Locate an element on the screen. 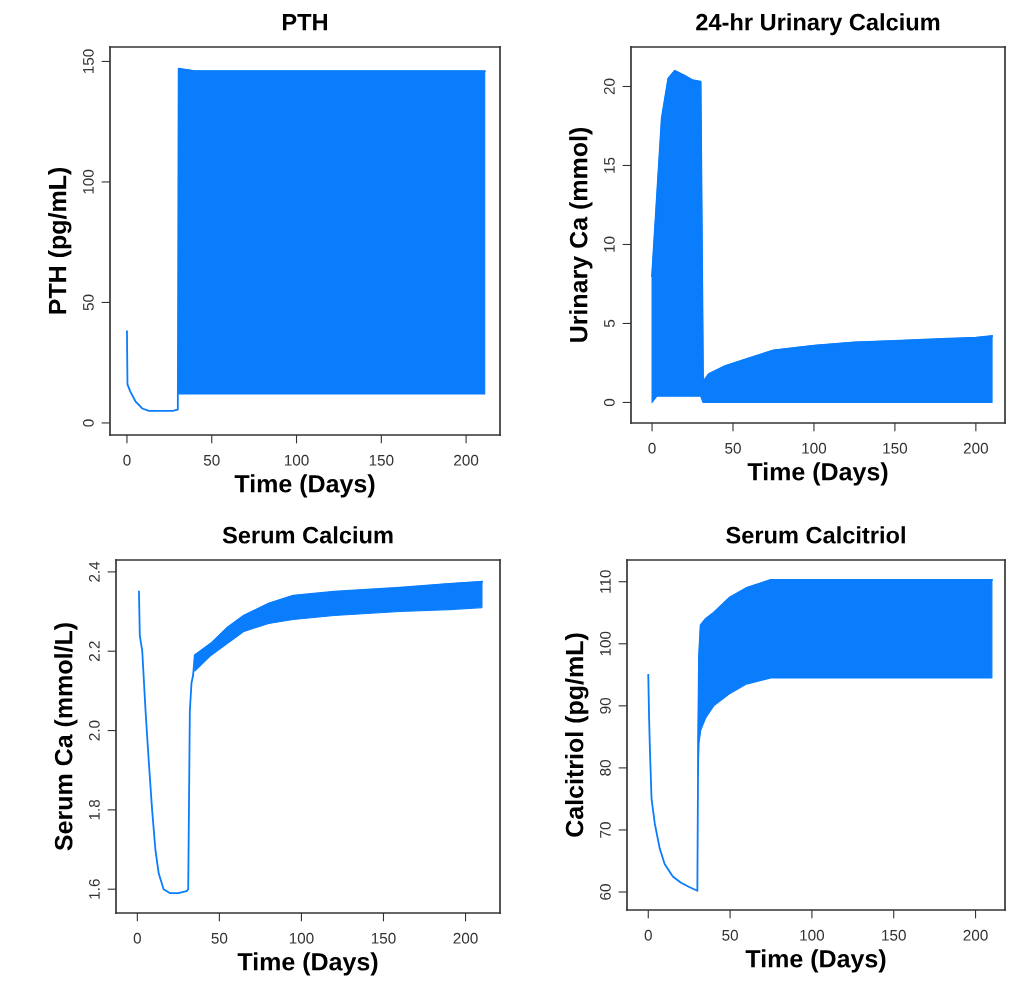 The image size is (1010, 1005). y-tick-label: 90 is located at coordinates (605, 705).